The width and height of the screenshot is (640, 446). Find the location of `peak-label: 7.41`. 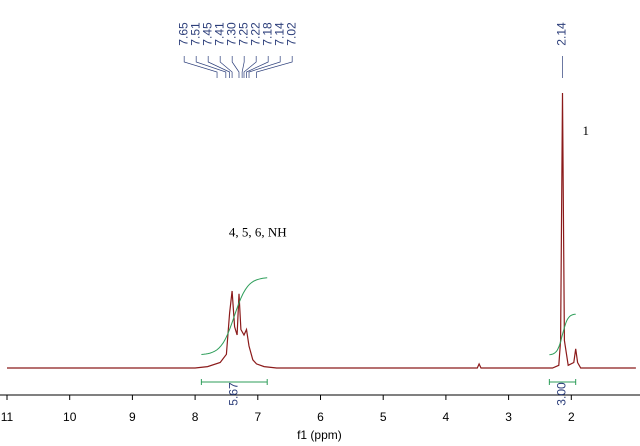

peak-label: 7.41 is located at coordinates (219, 34).